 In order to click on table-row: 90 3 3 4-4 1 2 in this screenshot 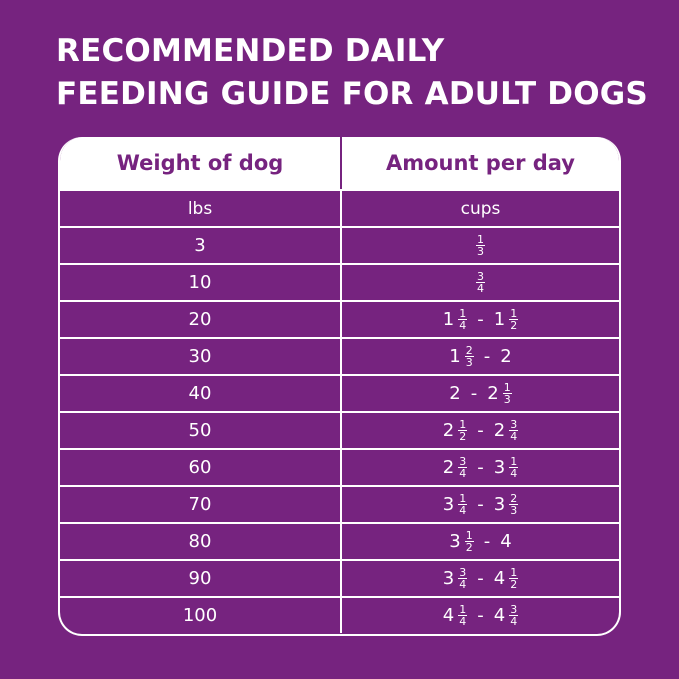, I will do `click(339, 577)`.